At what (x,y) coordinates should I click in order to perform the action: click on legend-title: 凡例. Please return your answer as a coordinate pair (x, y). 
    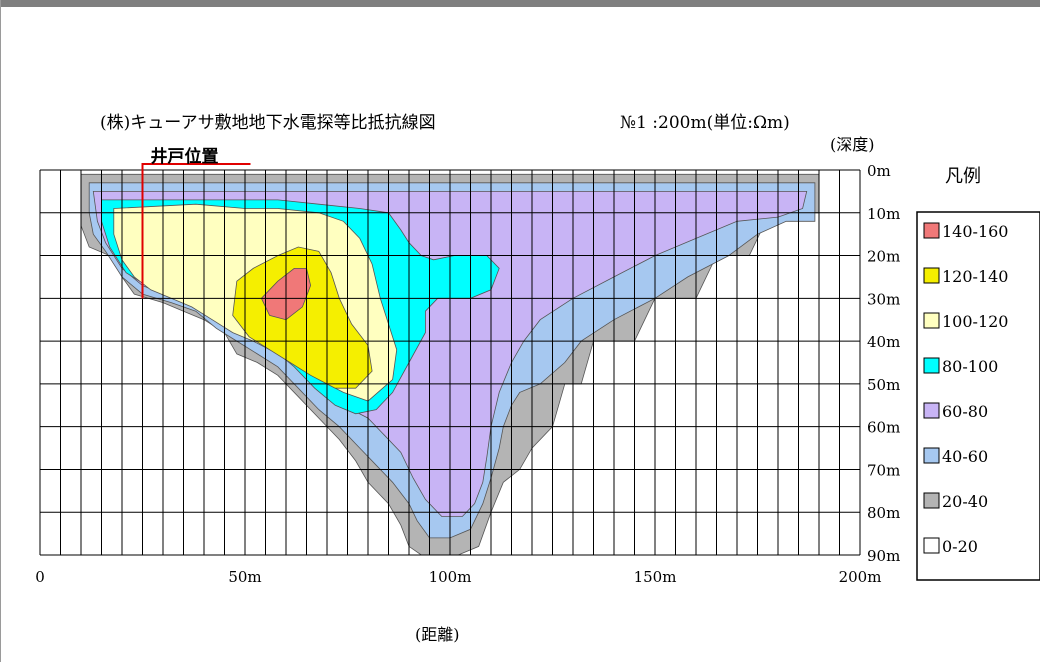
    Looking at the image, I should click on (963, 176).